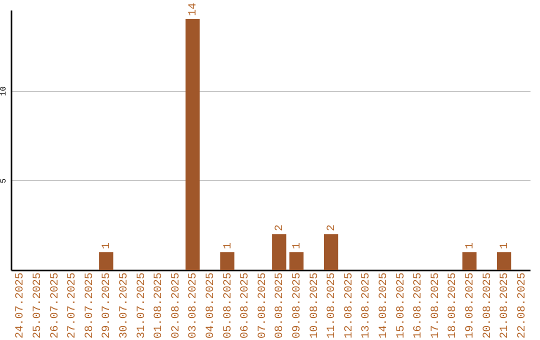 Image resolution: width=540 pixels, height=340 pixels. What do you see at coordinates (210, 305) in the screenshot?
I see `x-tick-label: 04.08.2025` at bounding box center [210, 305].